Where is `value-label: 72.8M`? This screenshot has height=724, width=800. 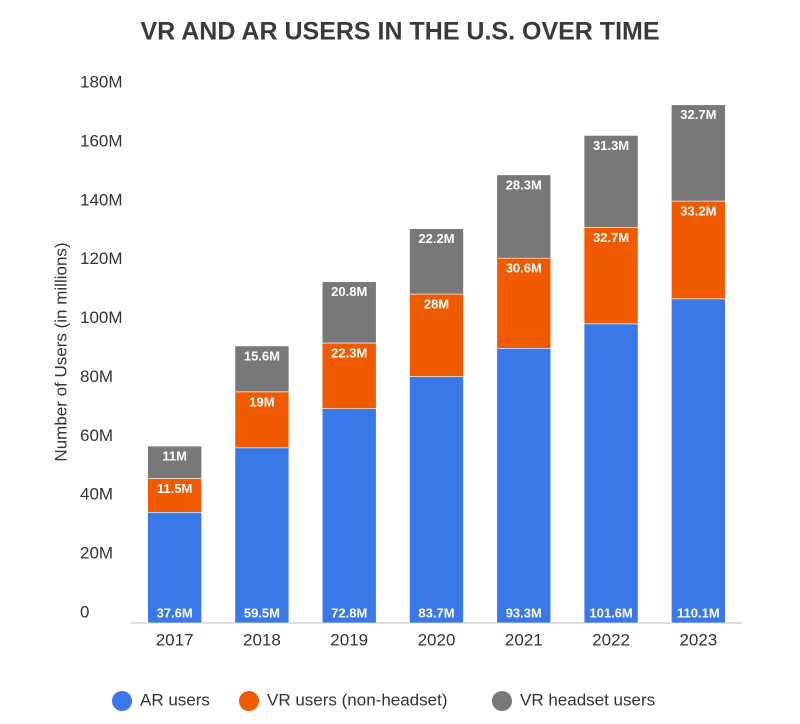
value-label: 72.8M is located at coordinates (349, 612).